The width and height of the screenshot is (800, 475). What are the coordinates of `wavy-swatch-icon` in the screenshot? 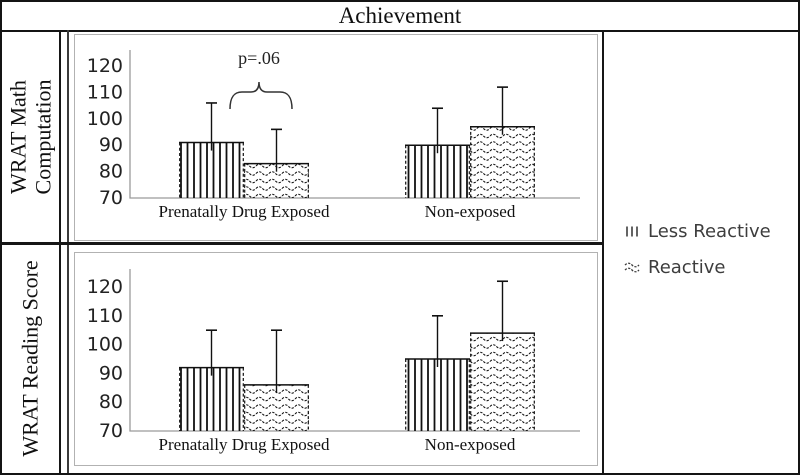 It's located at (632, 267).